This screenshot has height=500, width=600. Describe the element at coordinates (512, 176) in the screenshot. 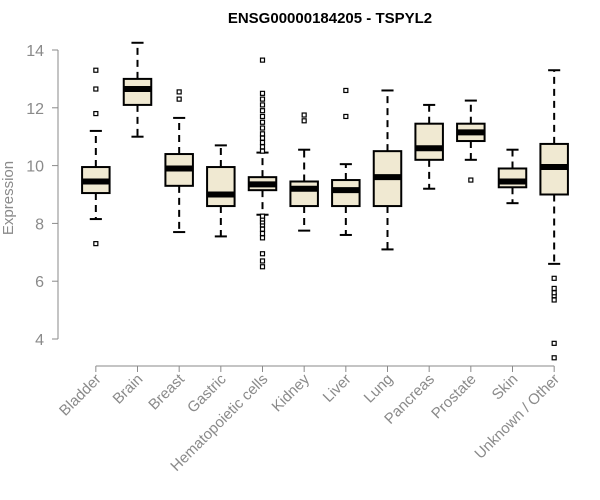

I see `box-skin` at that location.